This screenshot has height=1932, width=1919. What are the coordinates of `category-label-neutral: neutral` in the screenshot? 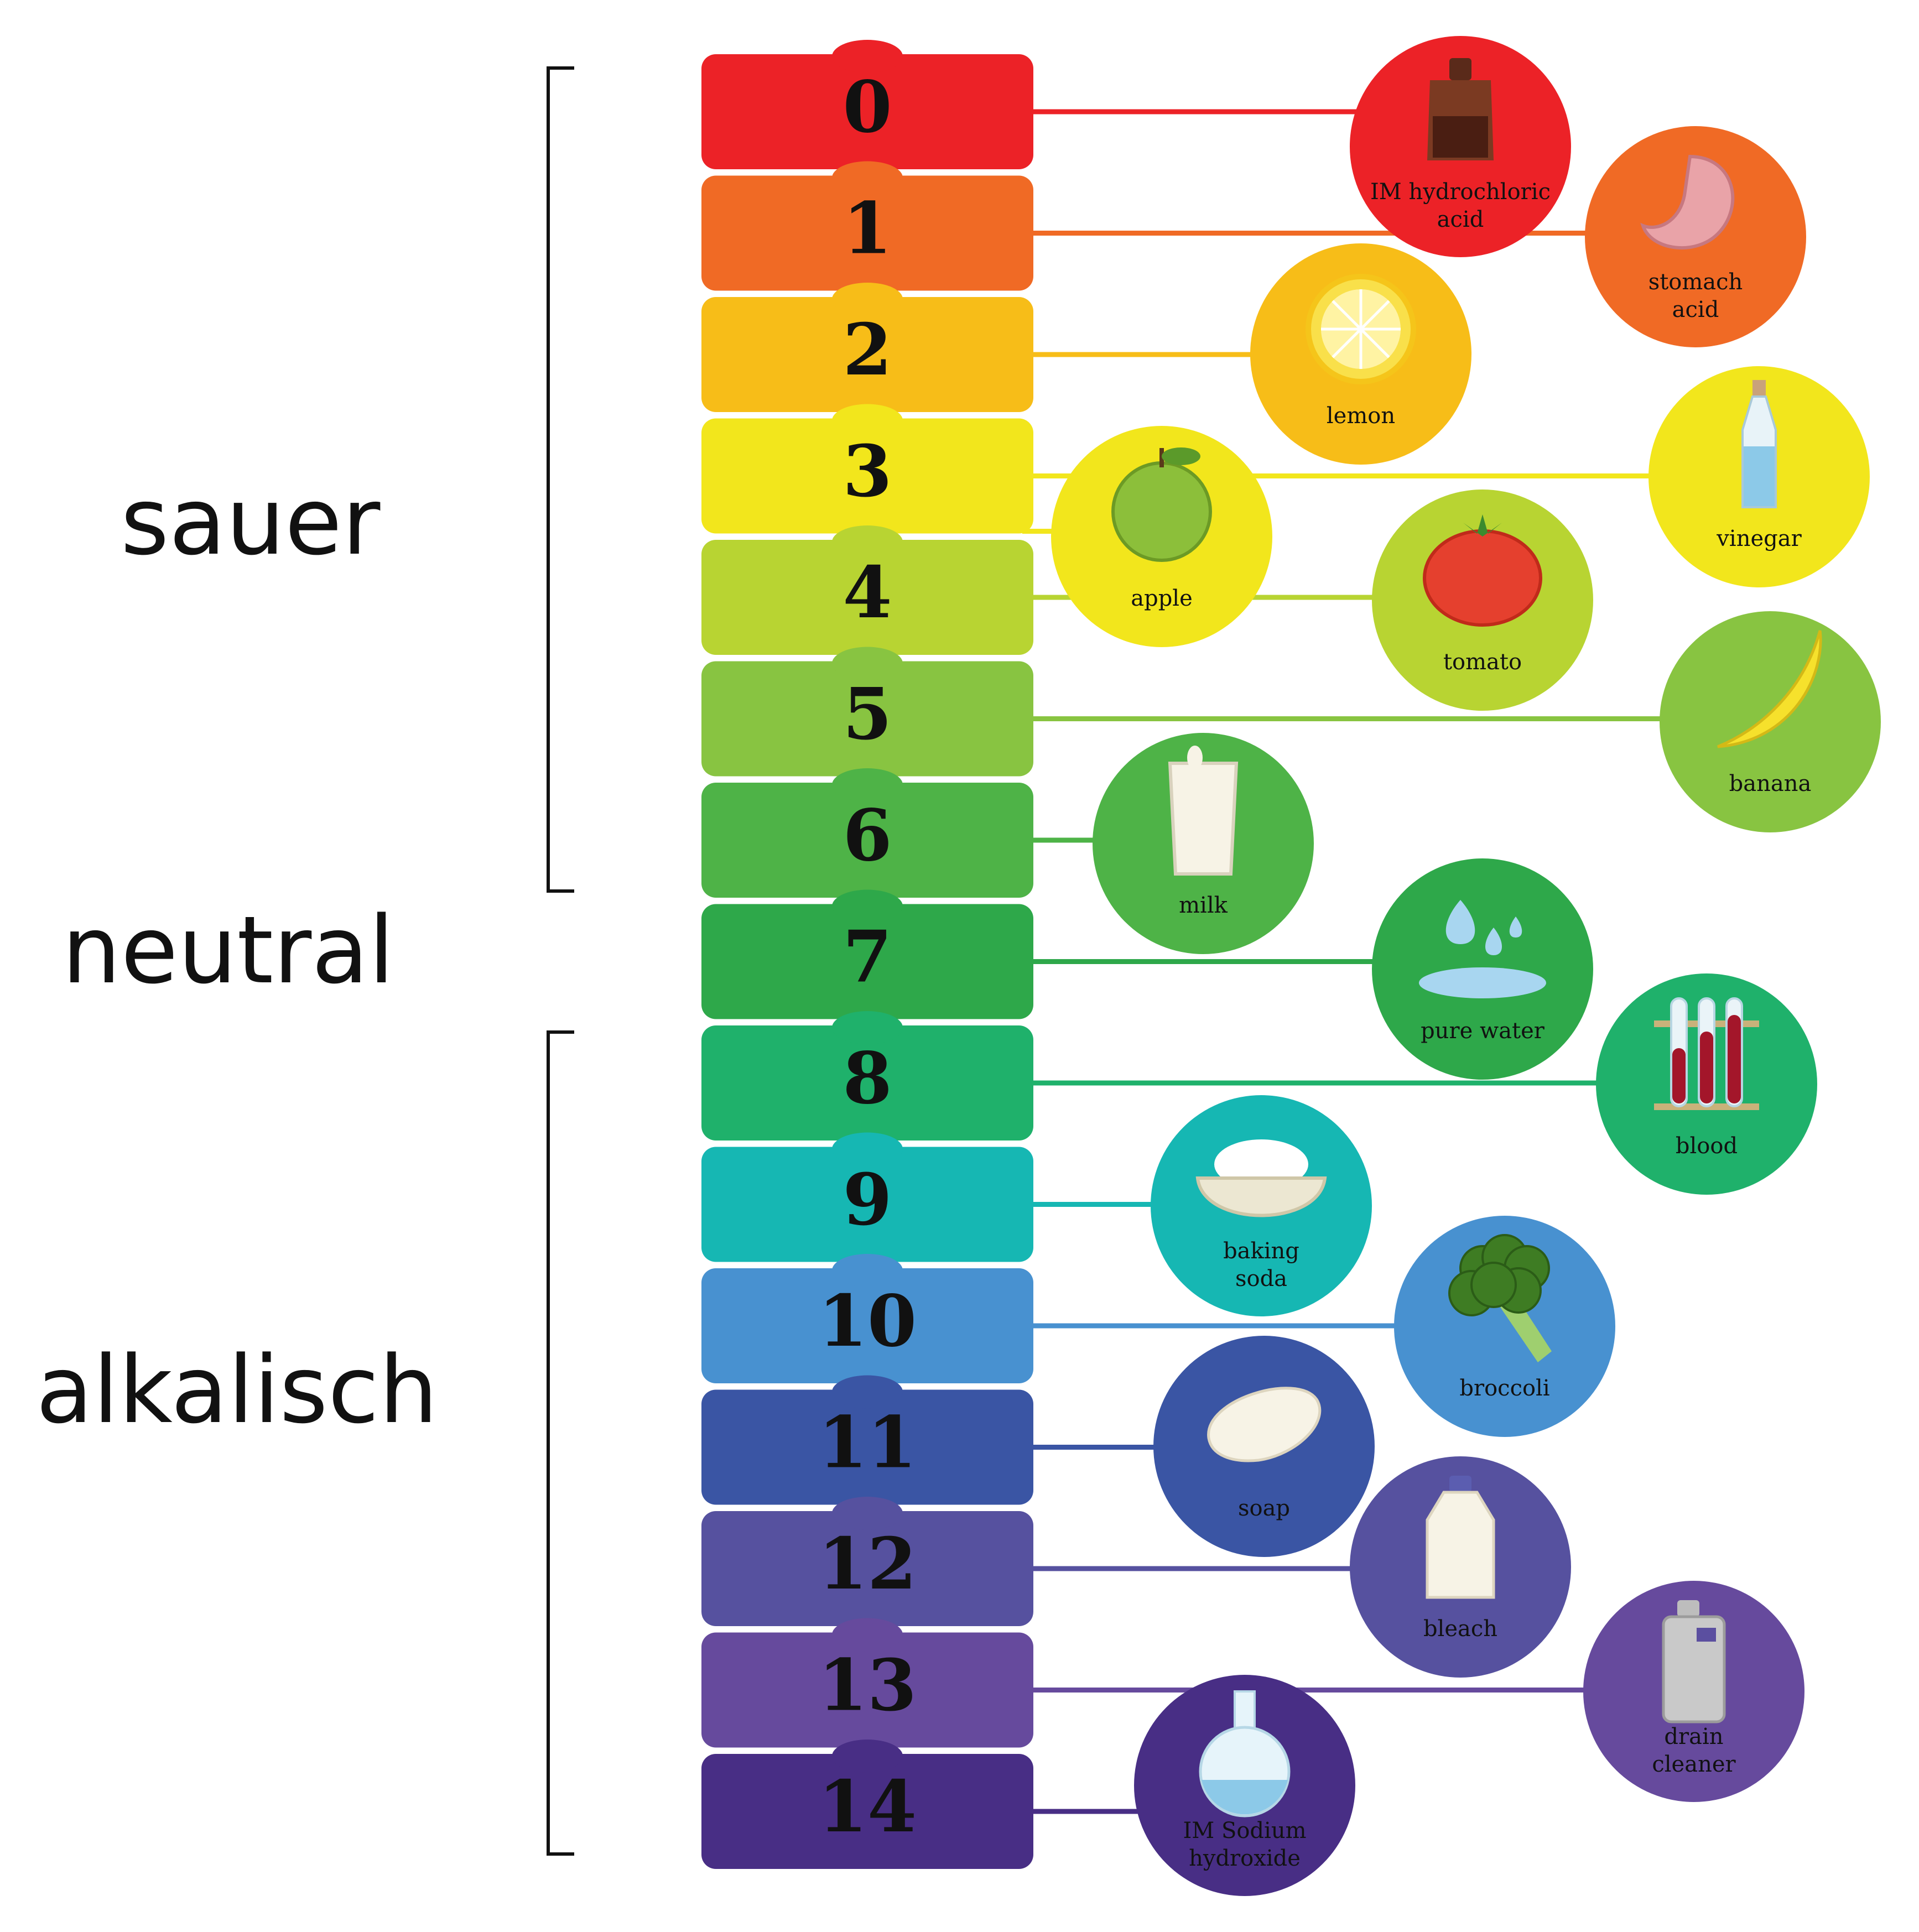 It's located at (228, 950).